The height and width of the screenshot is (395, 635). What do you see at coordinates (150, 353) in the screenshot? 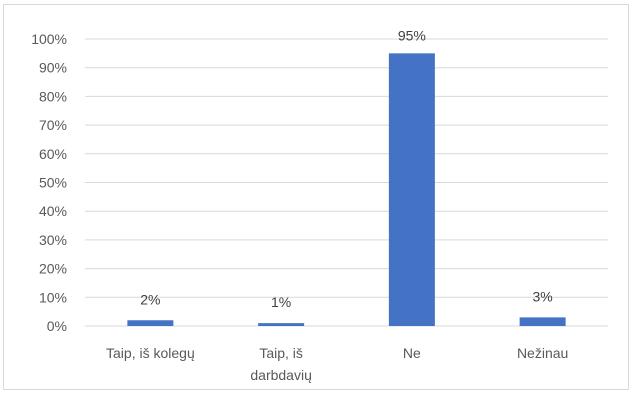
I see `x-tick-label: Taip, iš kolegų` at bounding box center [150, 353].